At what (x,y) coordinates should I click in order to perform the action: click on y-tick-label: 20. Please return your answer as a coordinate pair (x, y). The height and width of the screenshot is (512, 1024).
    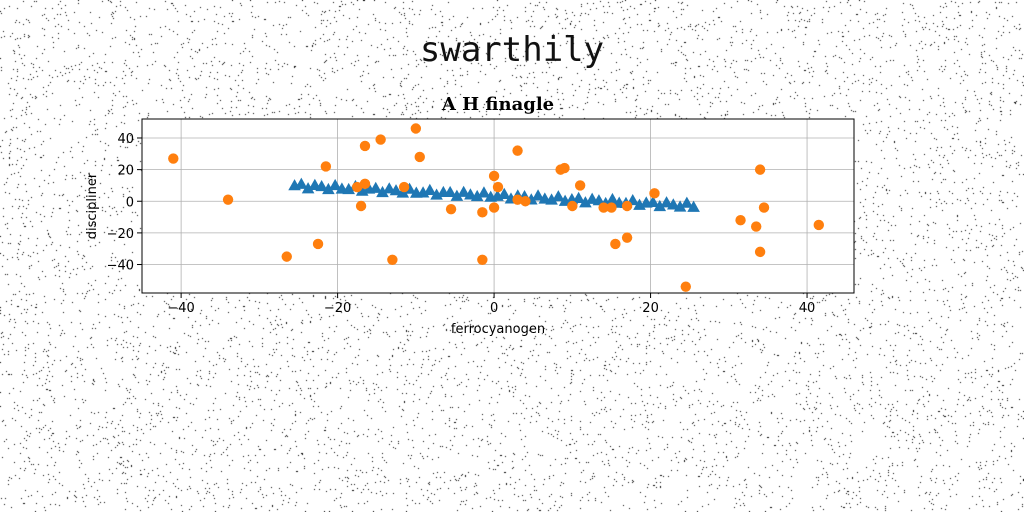
    Looking at the image, I should click on (125, 171).